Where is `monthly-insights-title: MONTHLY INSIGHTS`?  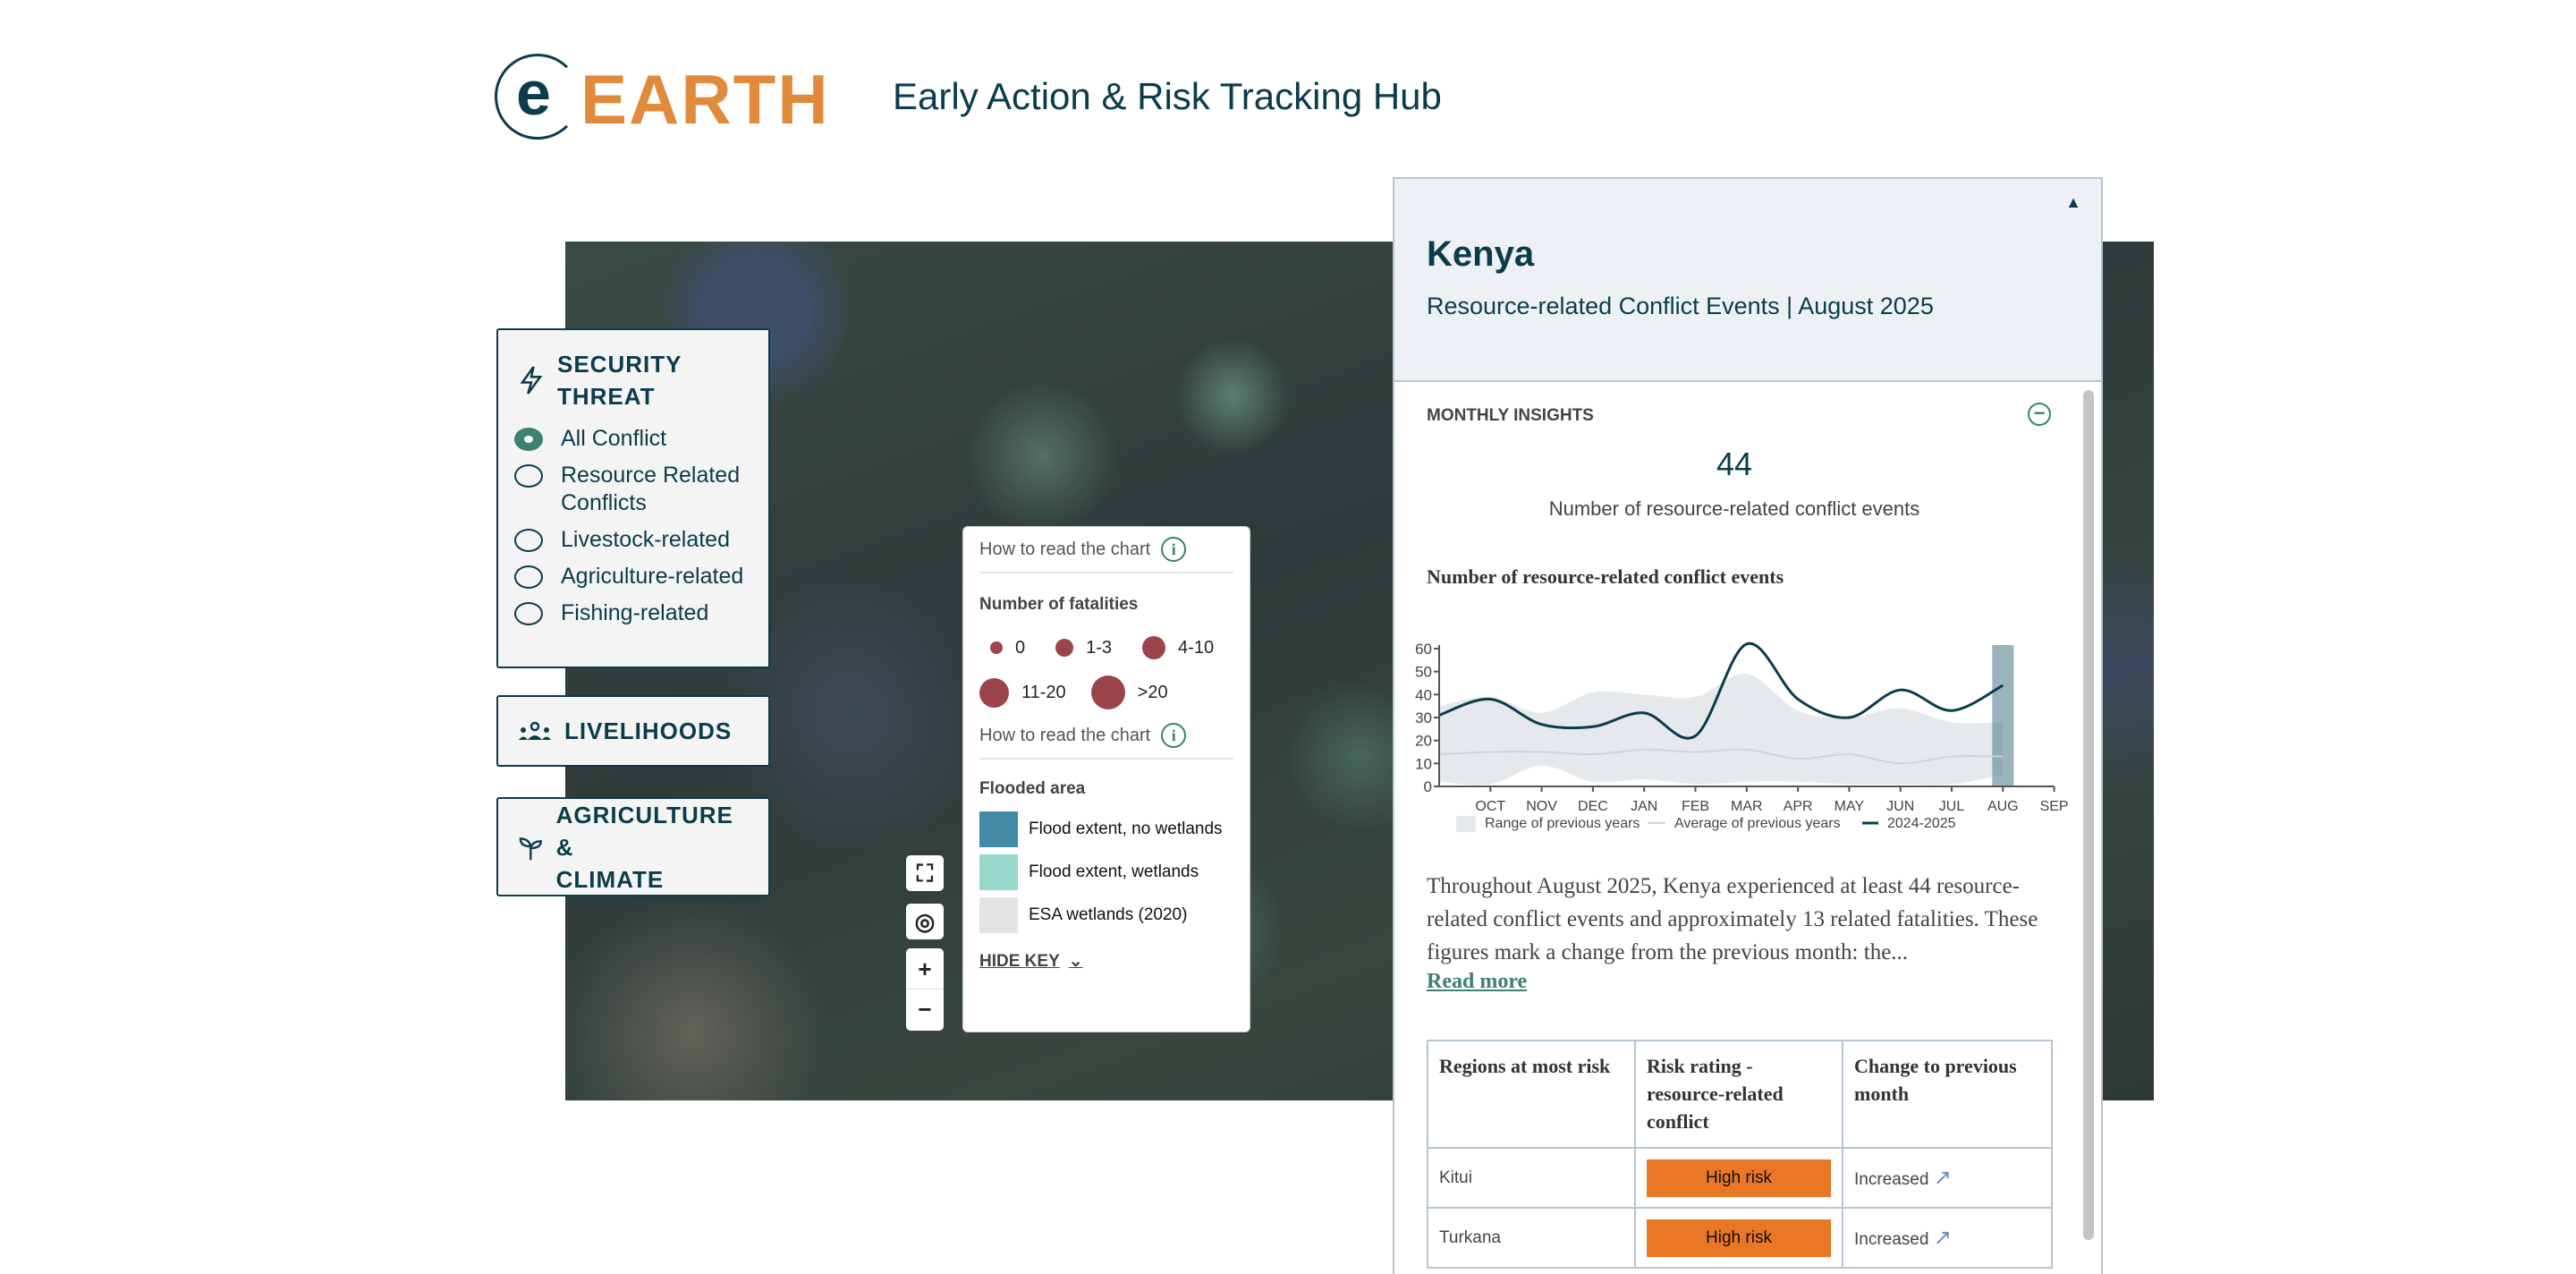 monthly-insights-title: MONTHLY INSIGHTS is located at coordinates (1510, 415).